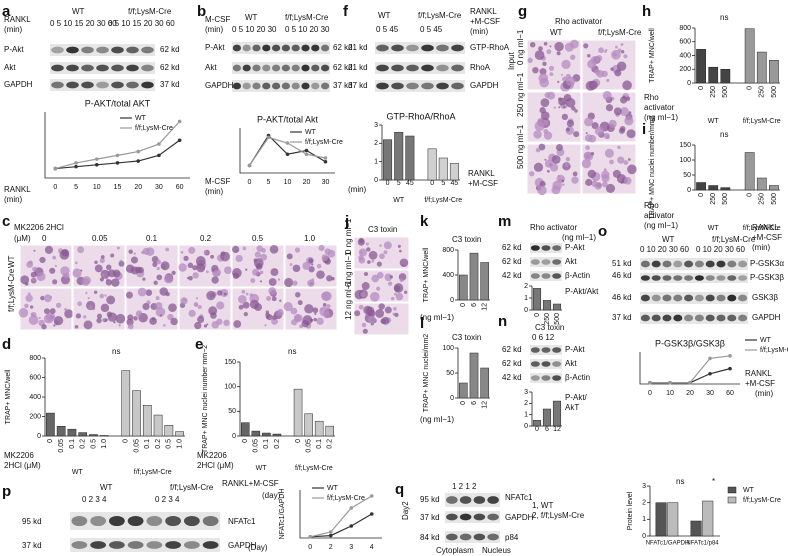  I want to click on label: MK2206, so click(212, 455).